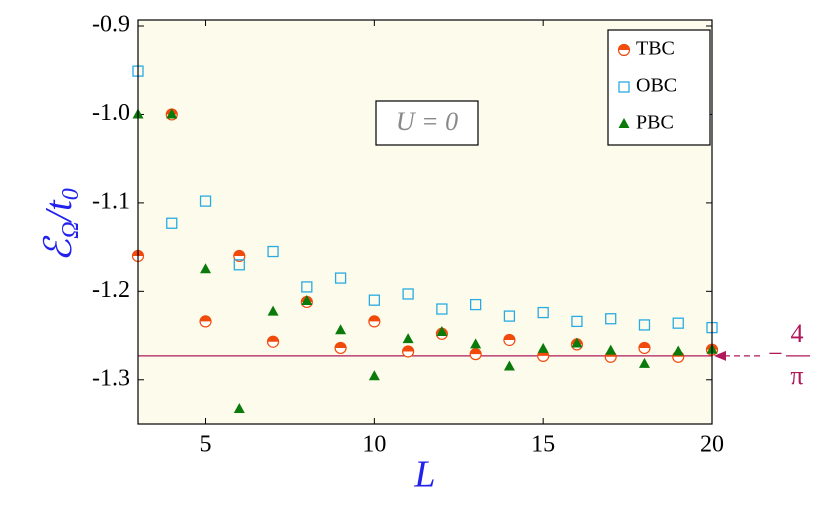 The width and height of the screenshot is (829, 511). Describe the element at coordinates (374, 445) in the screenshot. I see `x-tick-label: 10` at that location.